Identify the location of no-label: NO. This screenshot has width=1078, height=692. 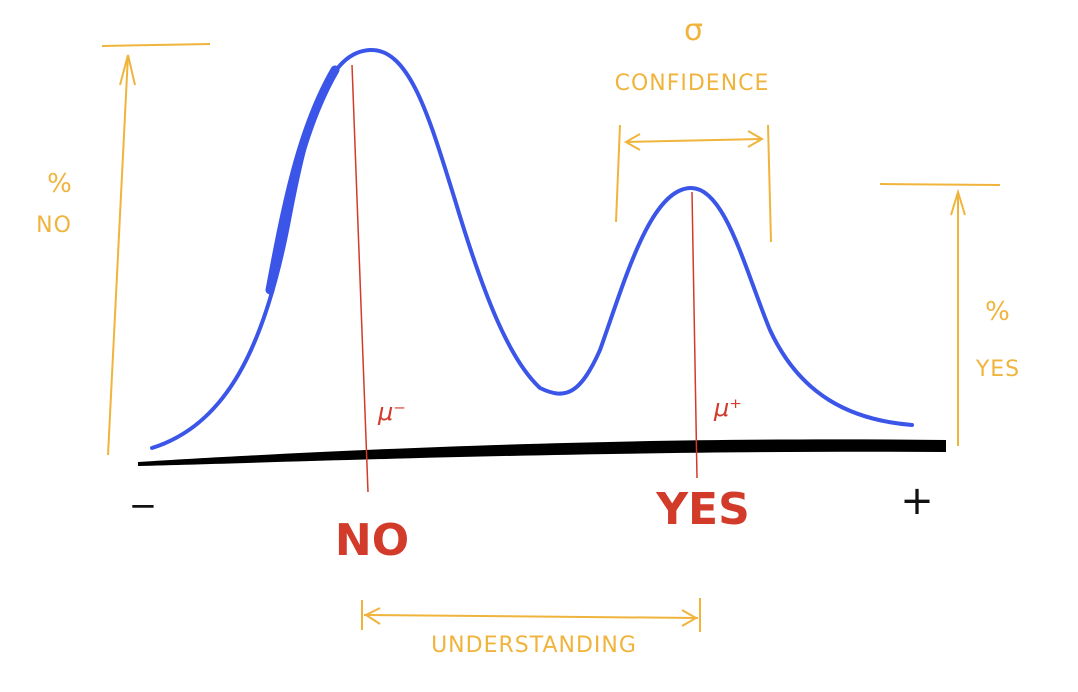
(372, 540).